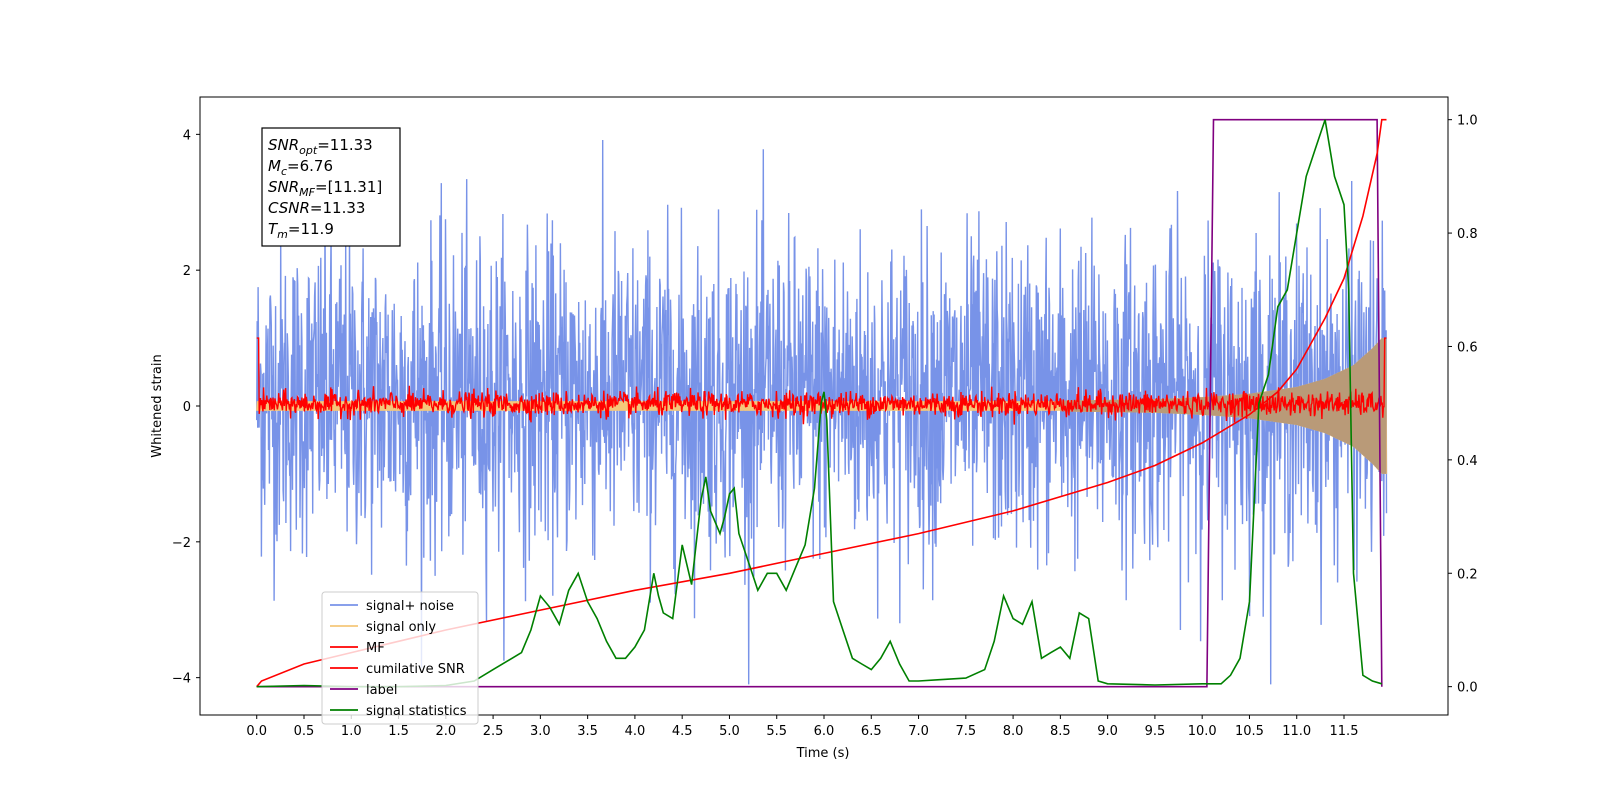  Describe the element at coordinates (300, 167) in the screenshot. I see `info-line: Mc=6.76` at that location.